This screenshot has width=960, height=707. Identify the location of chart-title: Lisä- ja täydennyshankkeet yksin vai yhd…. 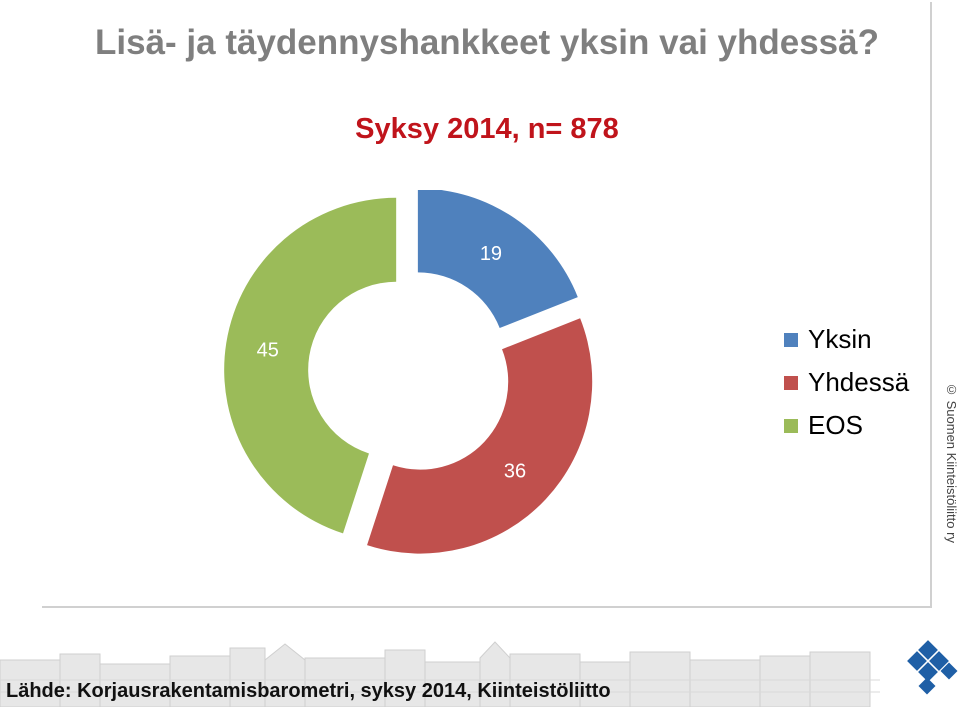
(487, 42).